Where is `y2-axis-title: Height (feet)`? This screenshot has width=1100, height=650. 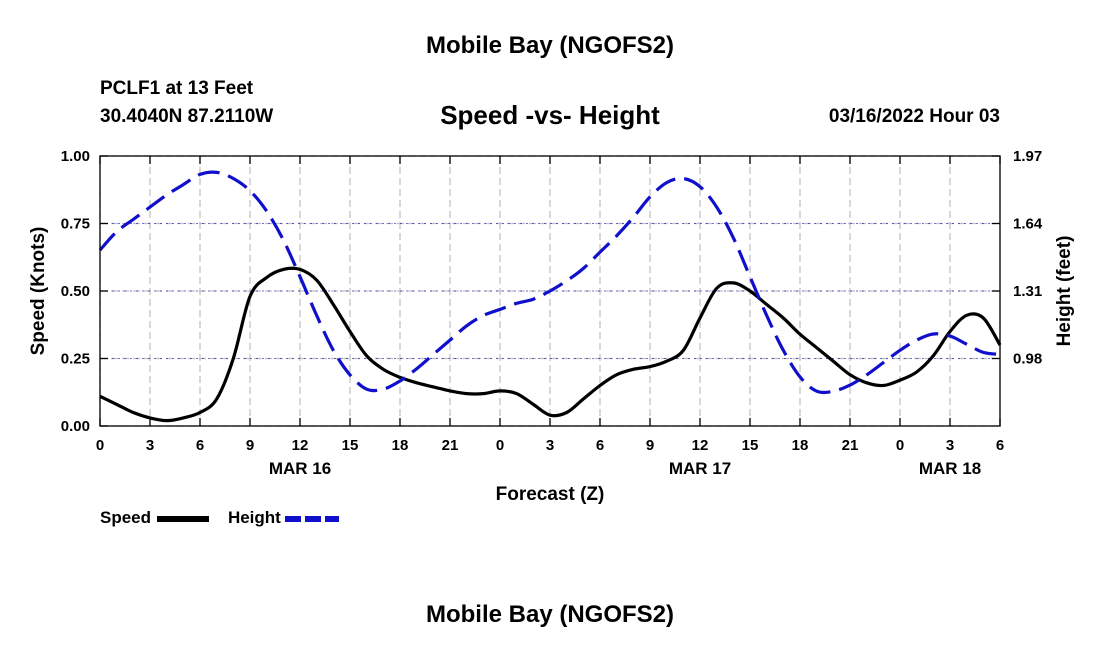 y2-axis-title: Height (feet) is located at coordinates (1064, 291).